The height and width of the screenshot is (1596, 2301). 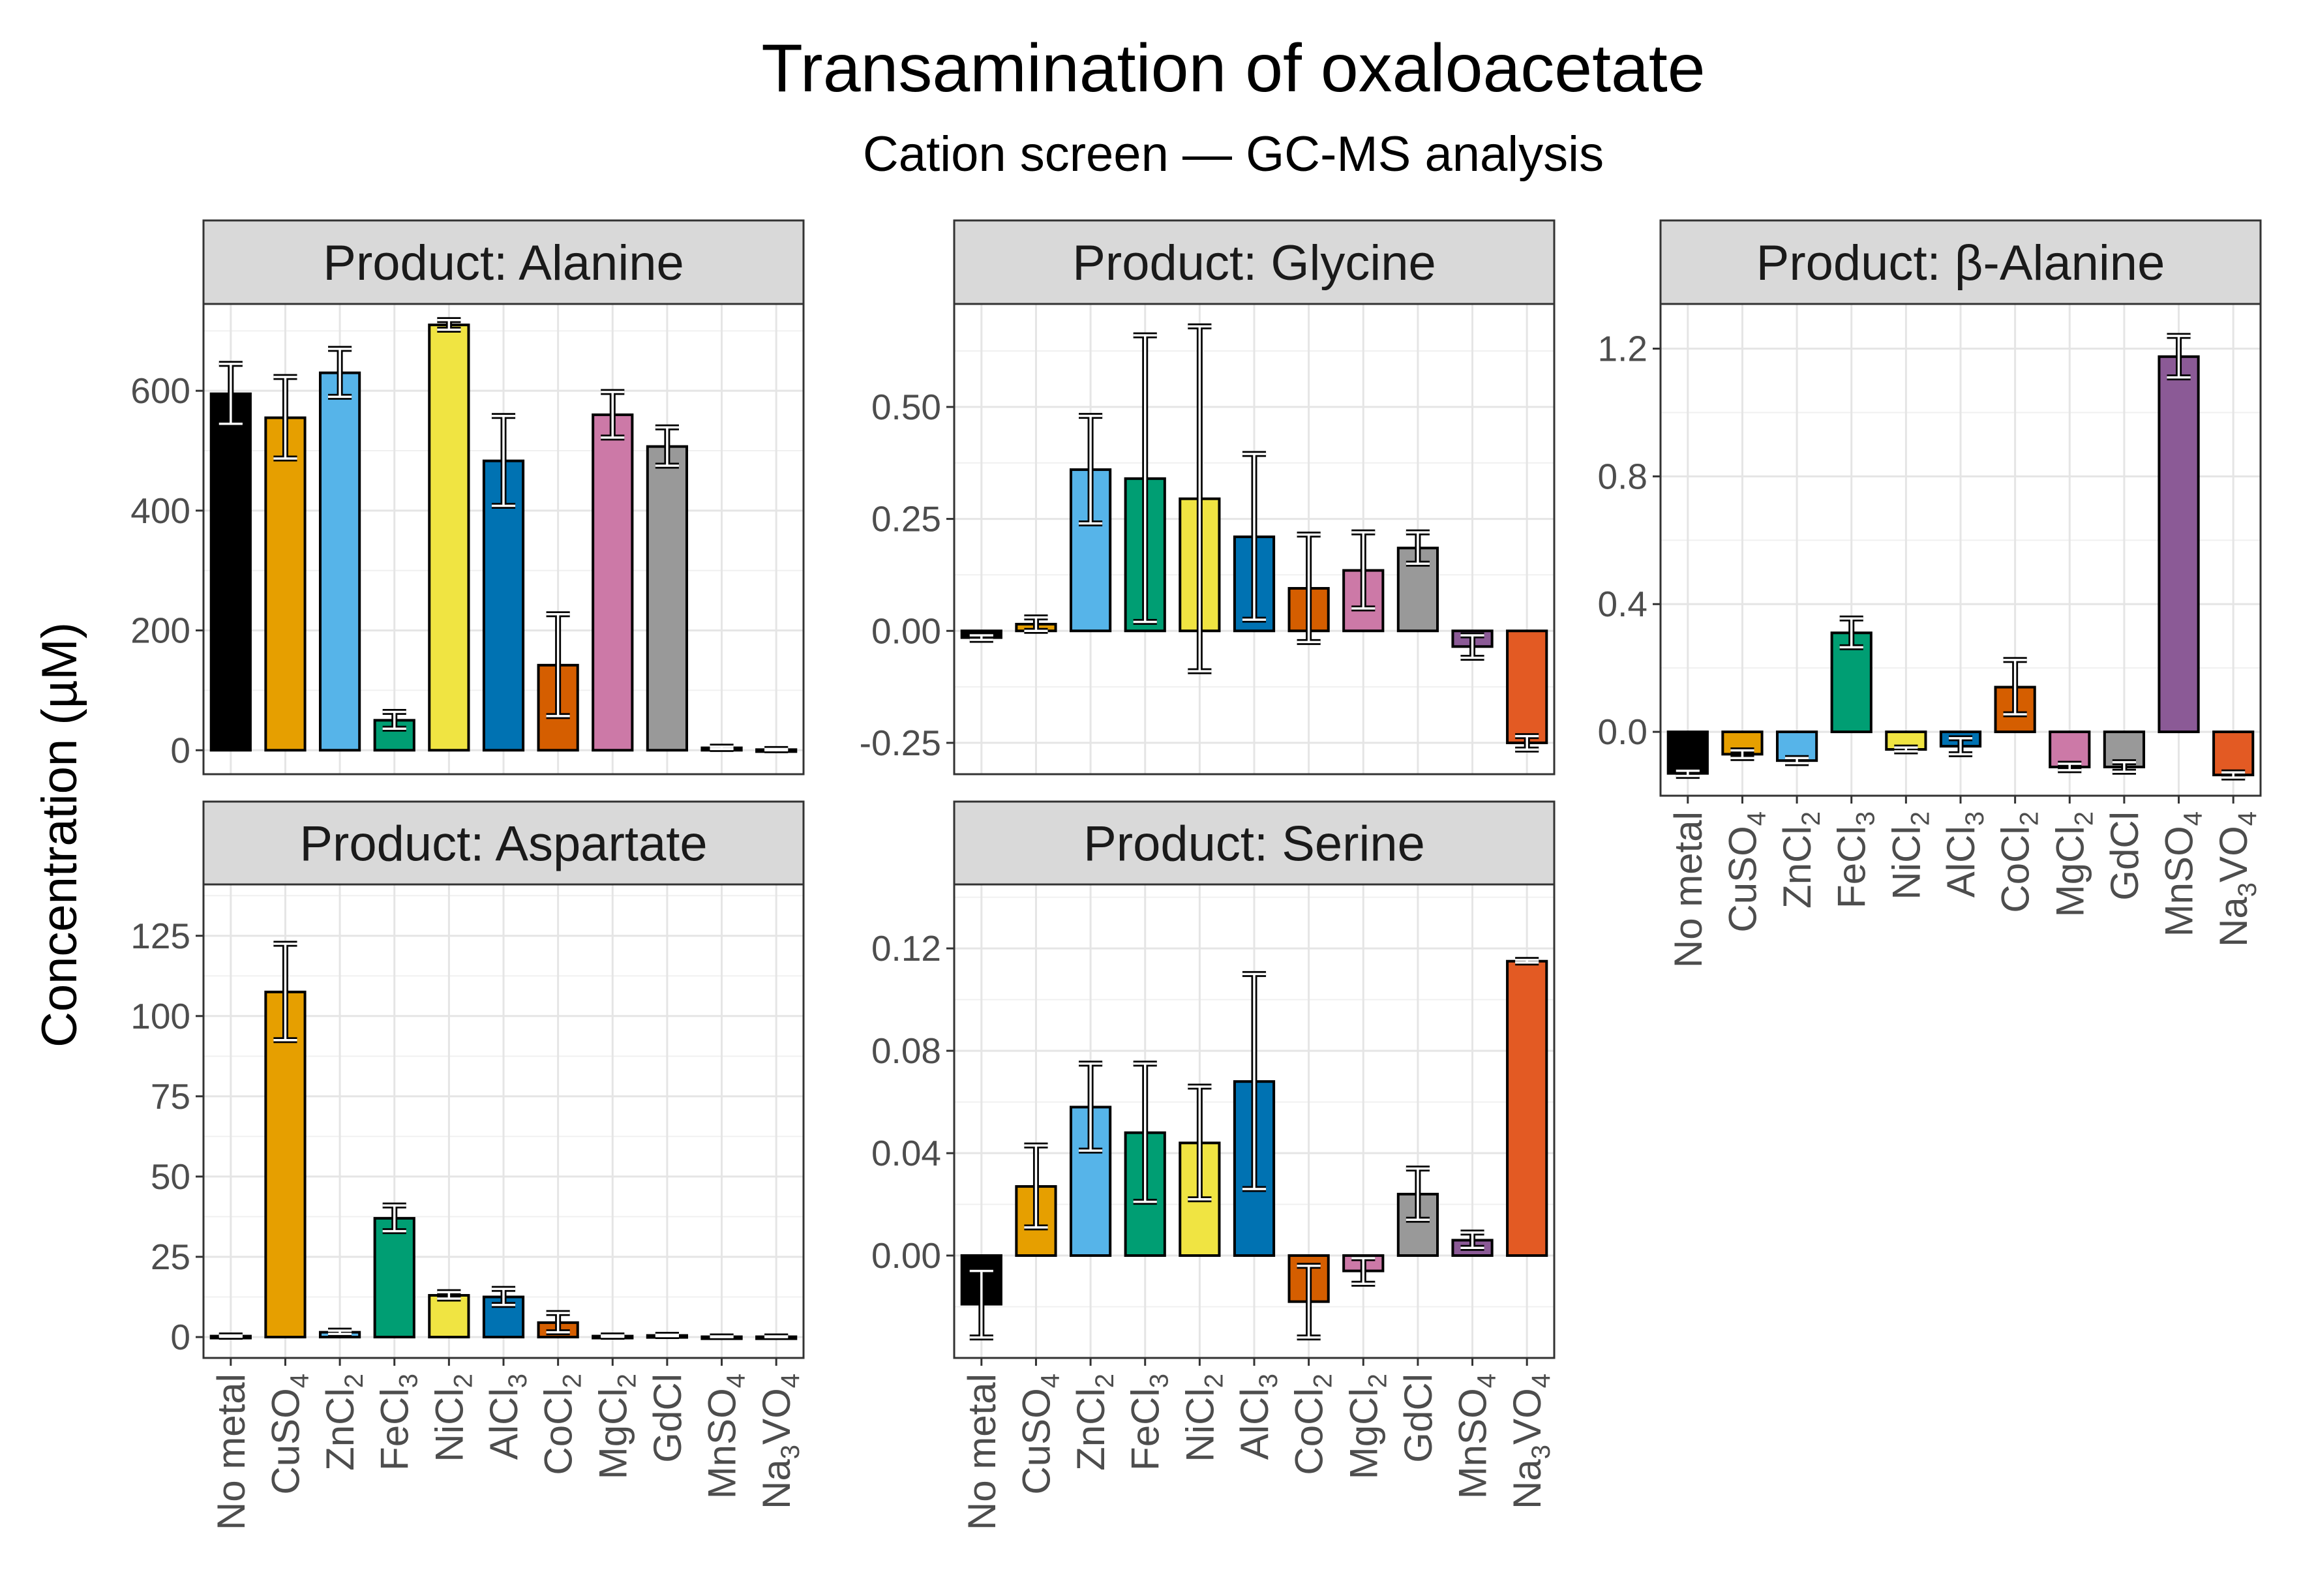 I want to click on x-tick-label: CoCl2, so click(x=562, y=1424).